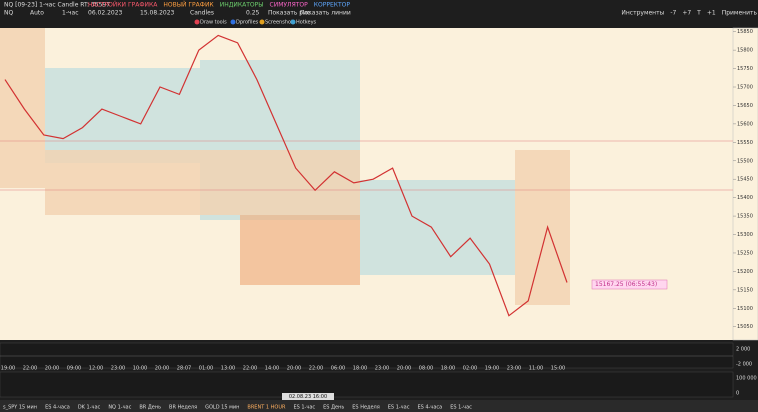 This screenshot has width=758, height=412. What do you see at coordinates (745, 180) in the screenshot?
I see `price-tick-label: 15450` at bounding box center [745, 180].